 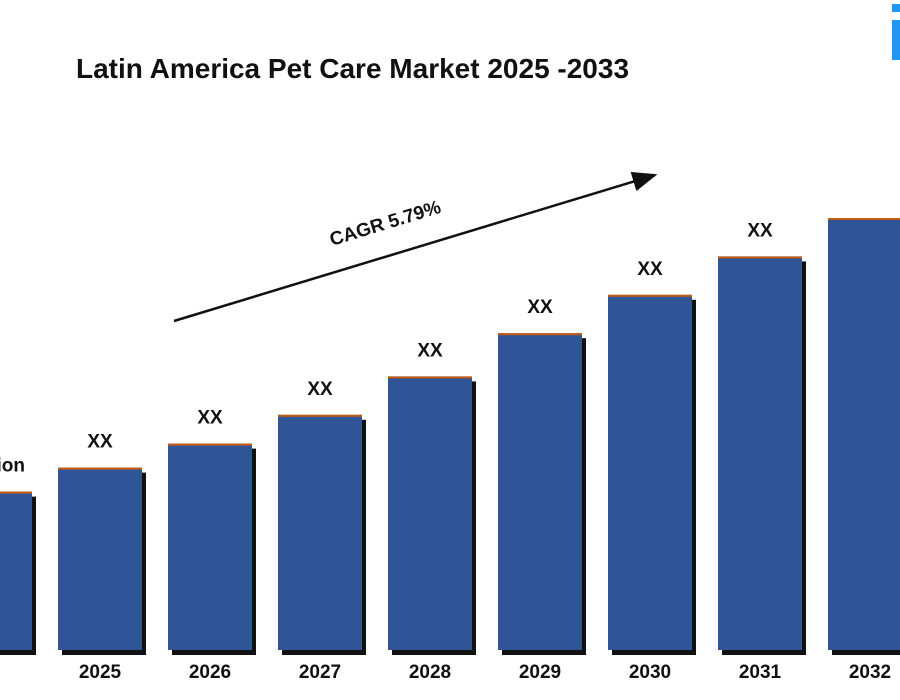 I want to click on x-tick-label: 2026, so click(x=210, y=672).